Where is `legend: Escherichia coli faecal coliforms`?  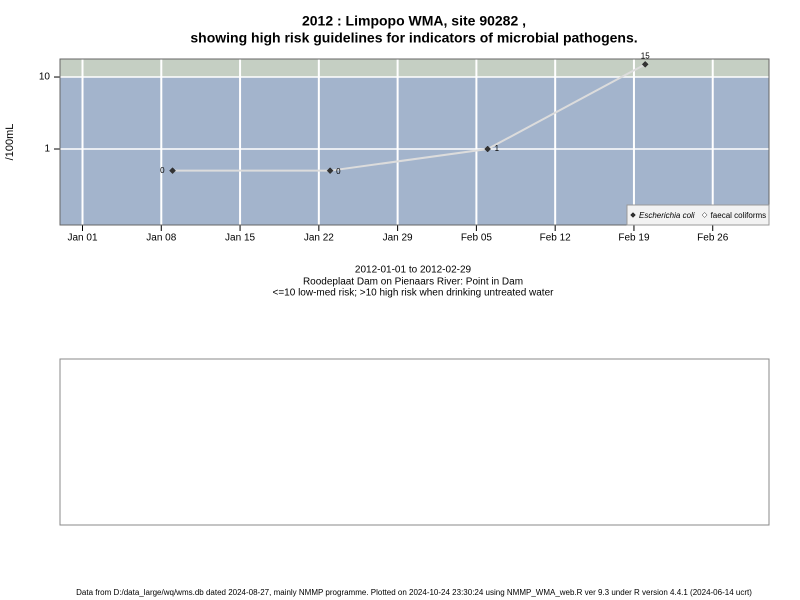
legend: Escherichia coli faecal coliforms is located at coordinates (698, 215).